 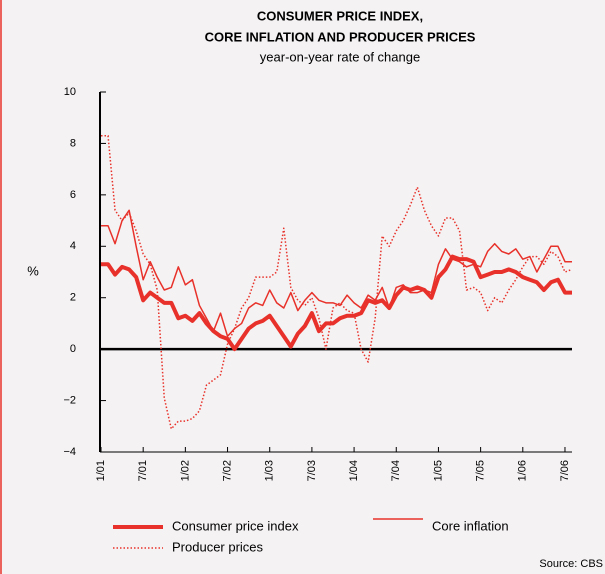 What do you see at coordinates (235, 525) in the screenshot?
I see `legend-label: Consumer price index` at bounding box center [235, 525].